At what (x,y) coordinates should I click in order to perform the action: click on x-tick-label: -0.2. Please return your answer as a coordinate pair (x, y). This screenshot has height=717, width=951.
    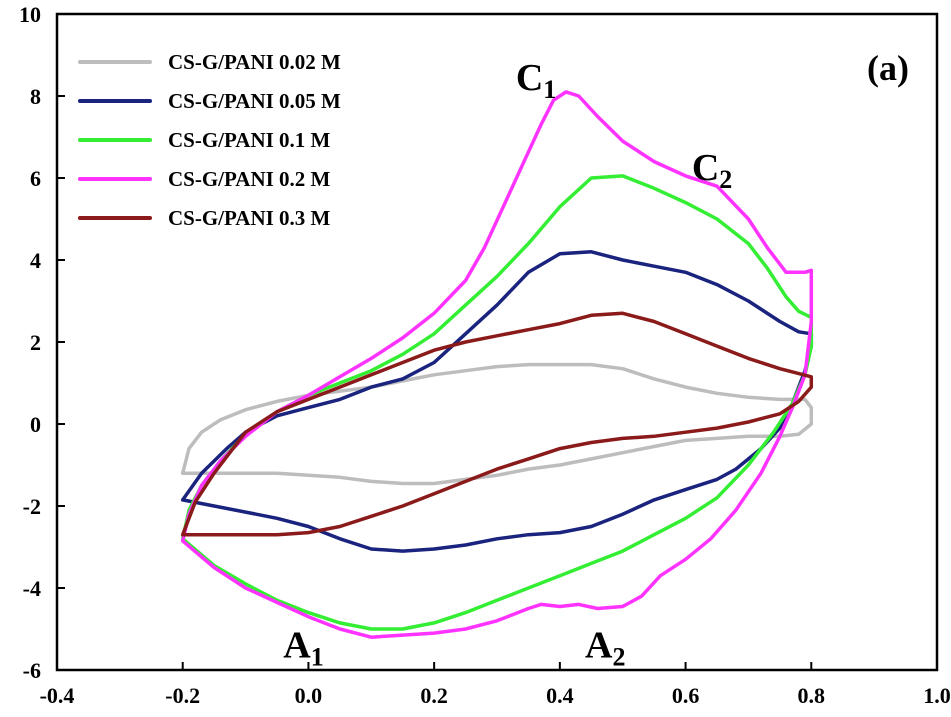
    Looking at the image, I should click on (182, 695).